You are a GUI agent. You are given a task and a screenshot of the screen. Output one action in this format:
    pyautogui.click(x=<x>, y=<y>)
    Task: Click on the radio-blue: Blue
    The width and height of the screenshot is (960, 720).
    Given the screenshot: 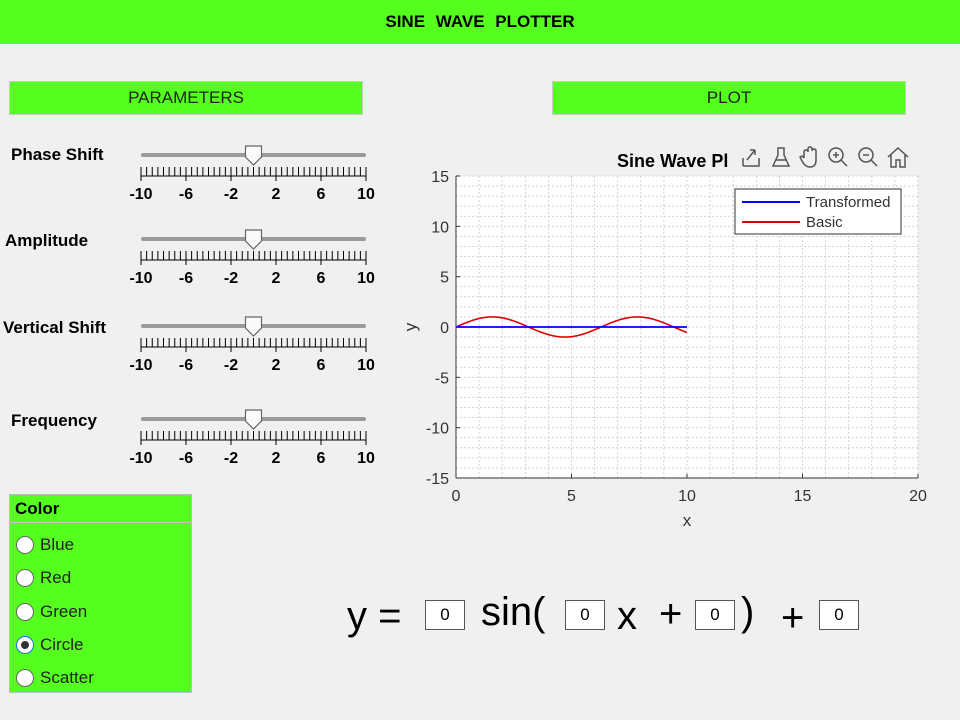 What is the action you would take?
    pyautogui.click(x=45, y=545)
    